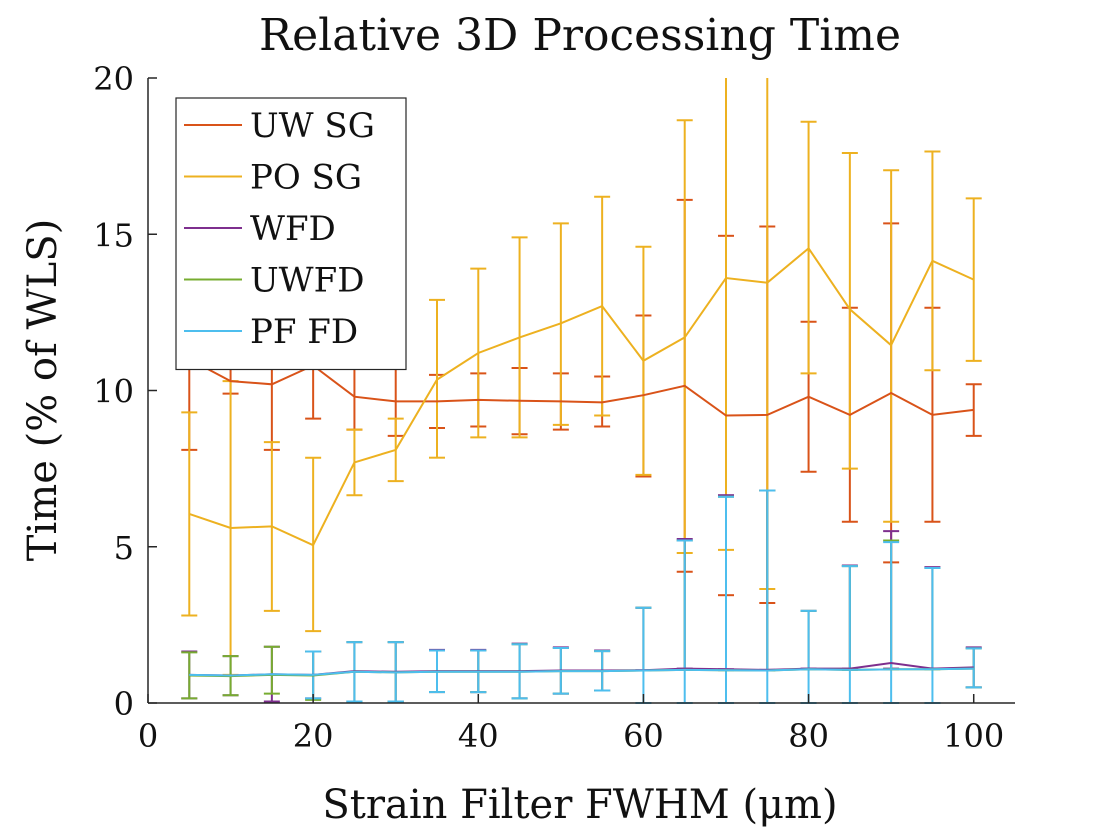 The image size is (1120, 840). What do you see at coordinates (43, 390) in the screenshot?
I see `y-axis-label: Time (% of WLS)` at bounding box center [43, 390].